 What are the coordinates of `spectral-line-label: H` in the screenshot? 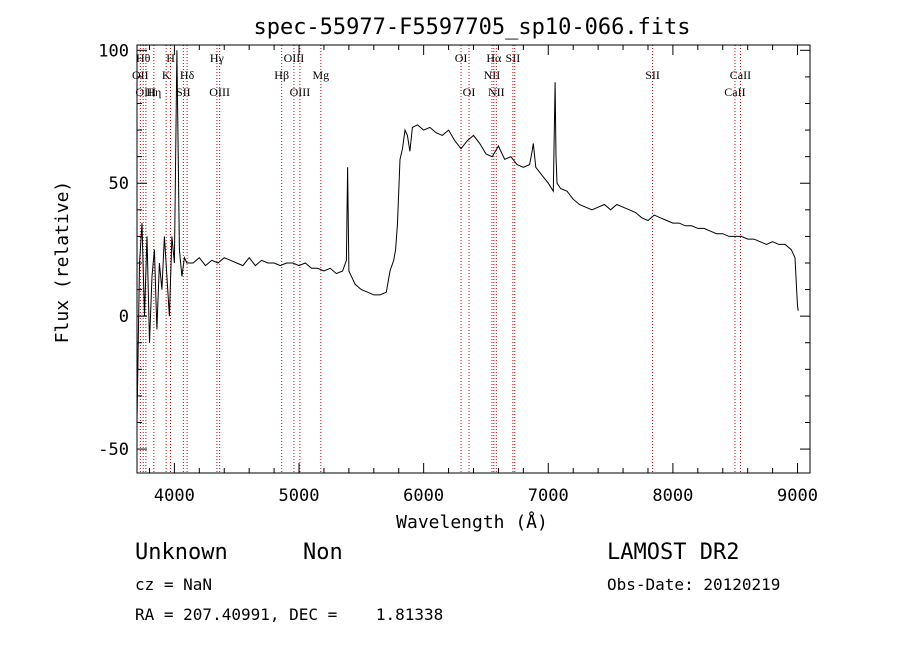 It's located at (170, 58).